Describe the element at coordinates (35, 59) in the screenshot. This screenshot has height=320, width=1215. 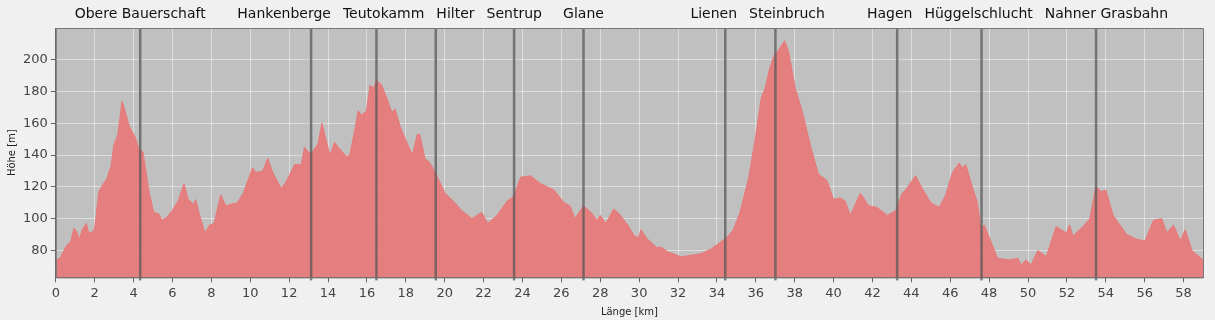
I see `y-tick-label: 200` at that location.